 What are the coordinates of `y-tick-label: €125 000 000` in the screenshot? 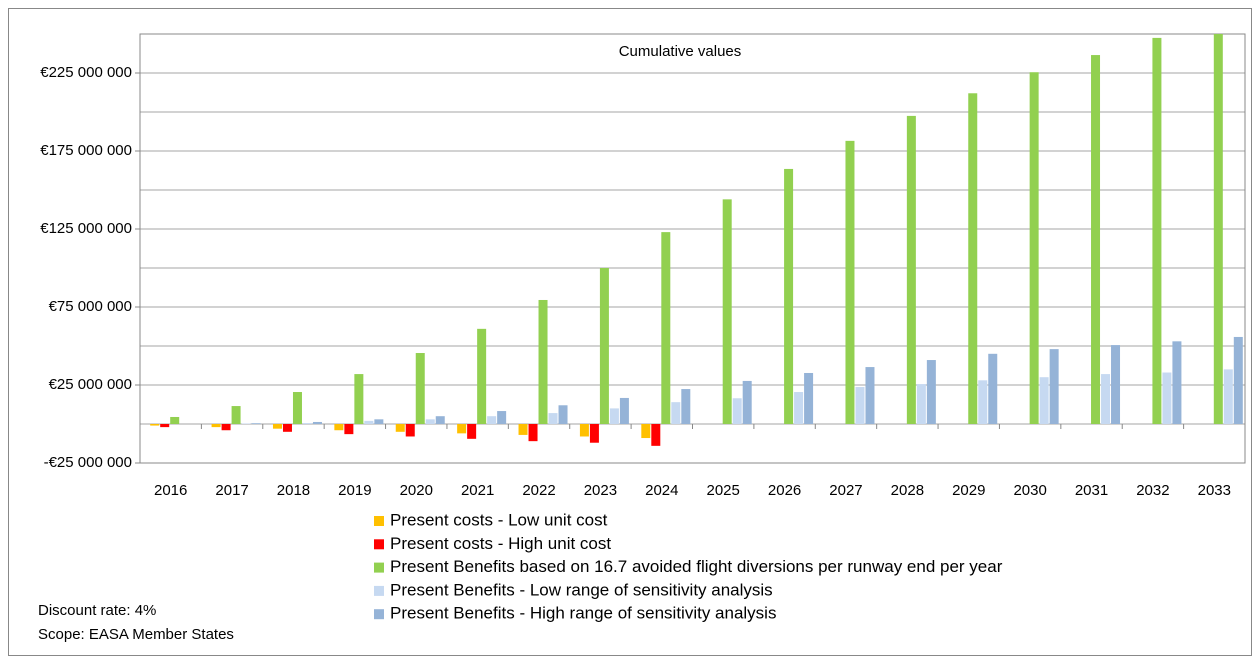 It's located at (86, 228).